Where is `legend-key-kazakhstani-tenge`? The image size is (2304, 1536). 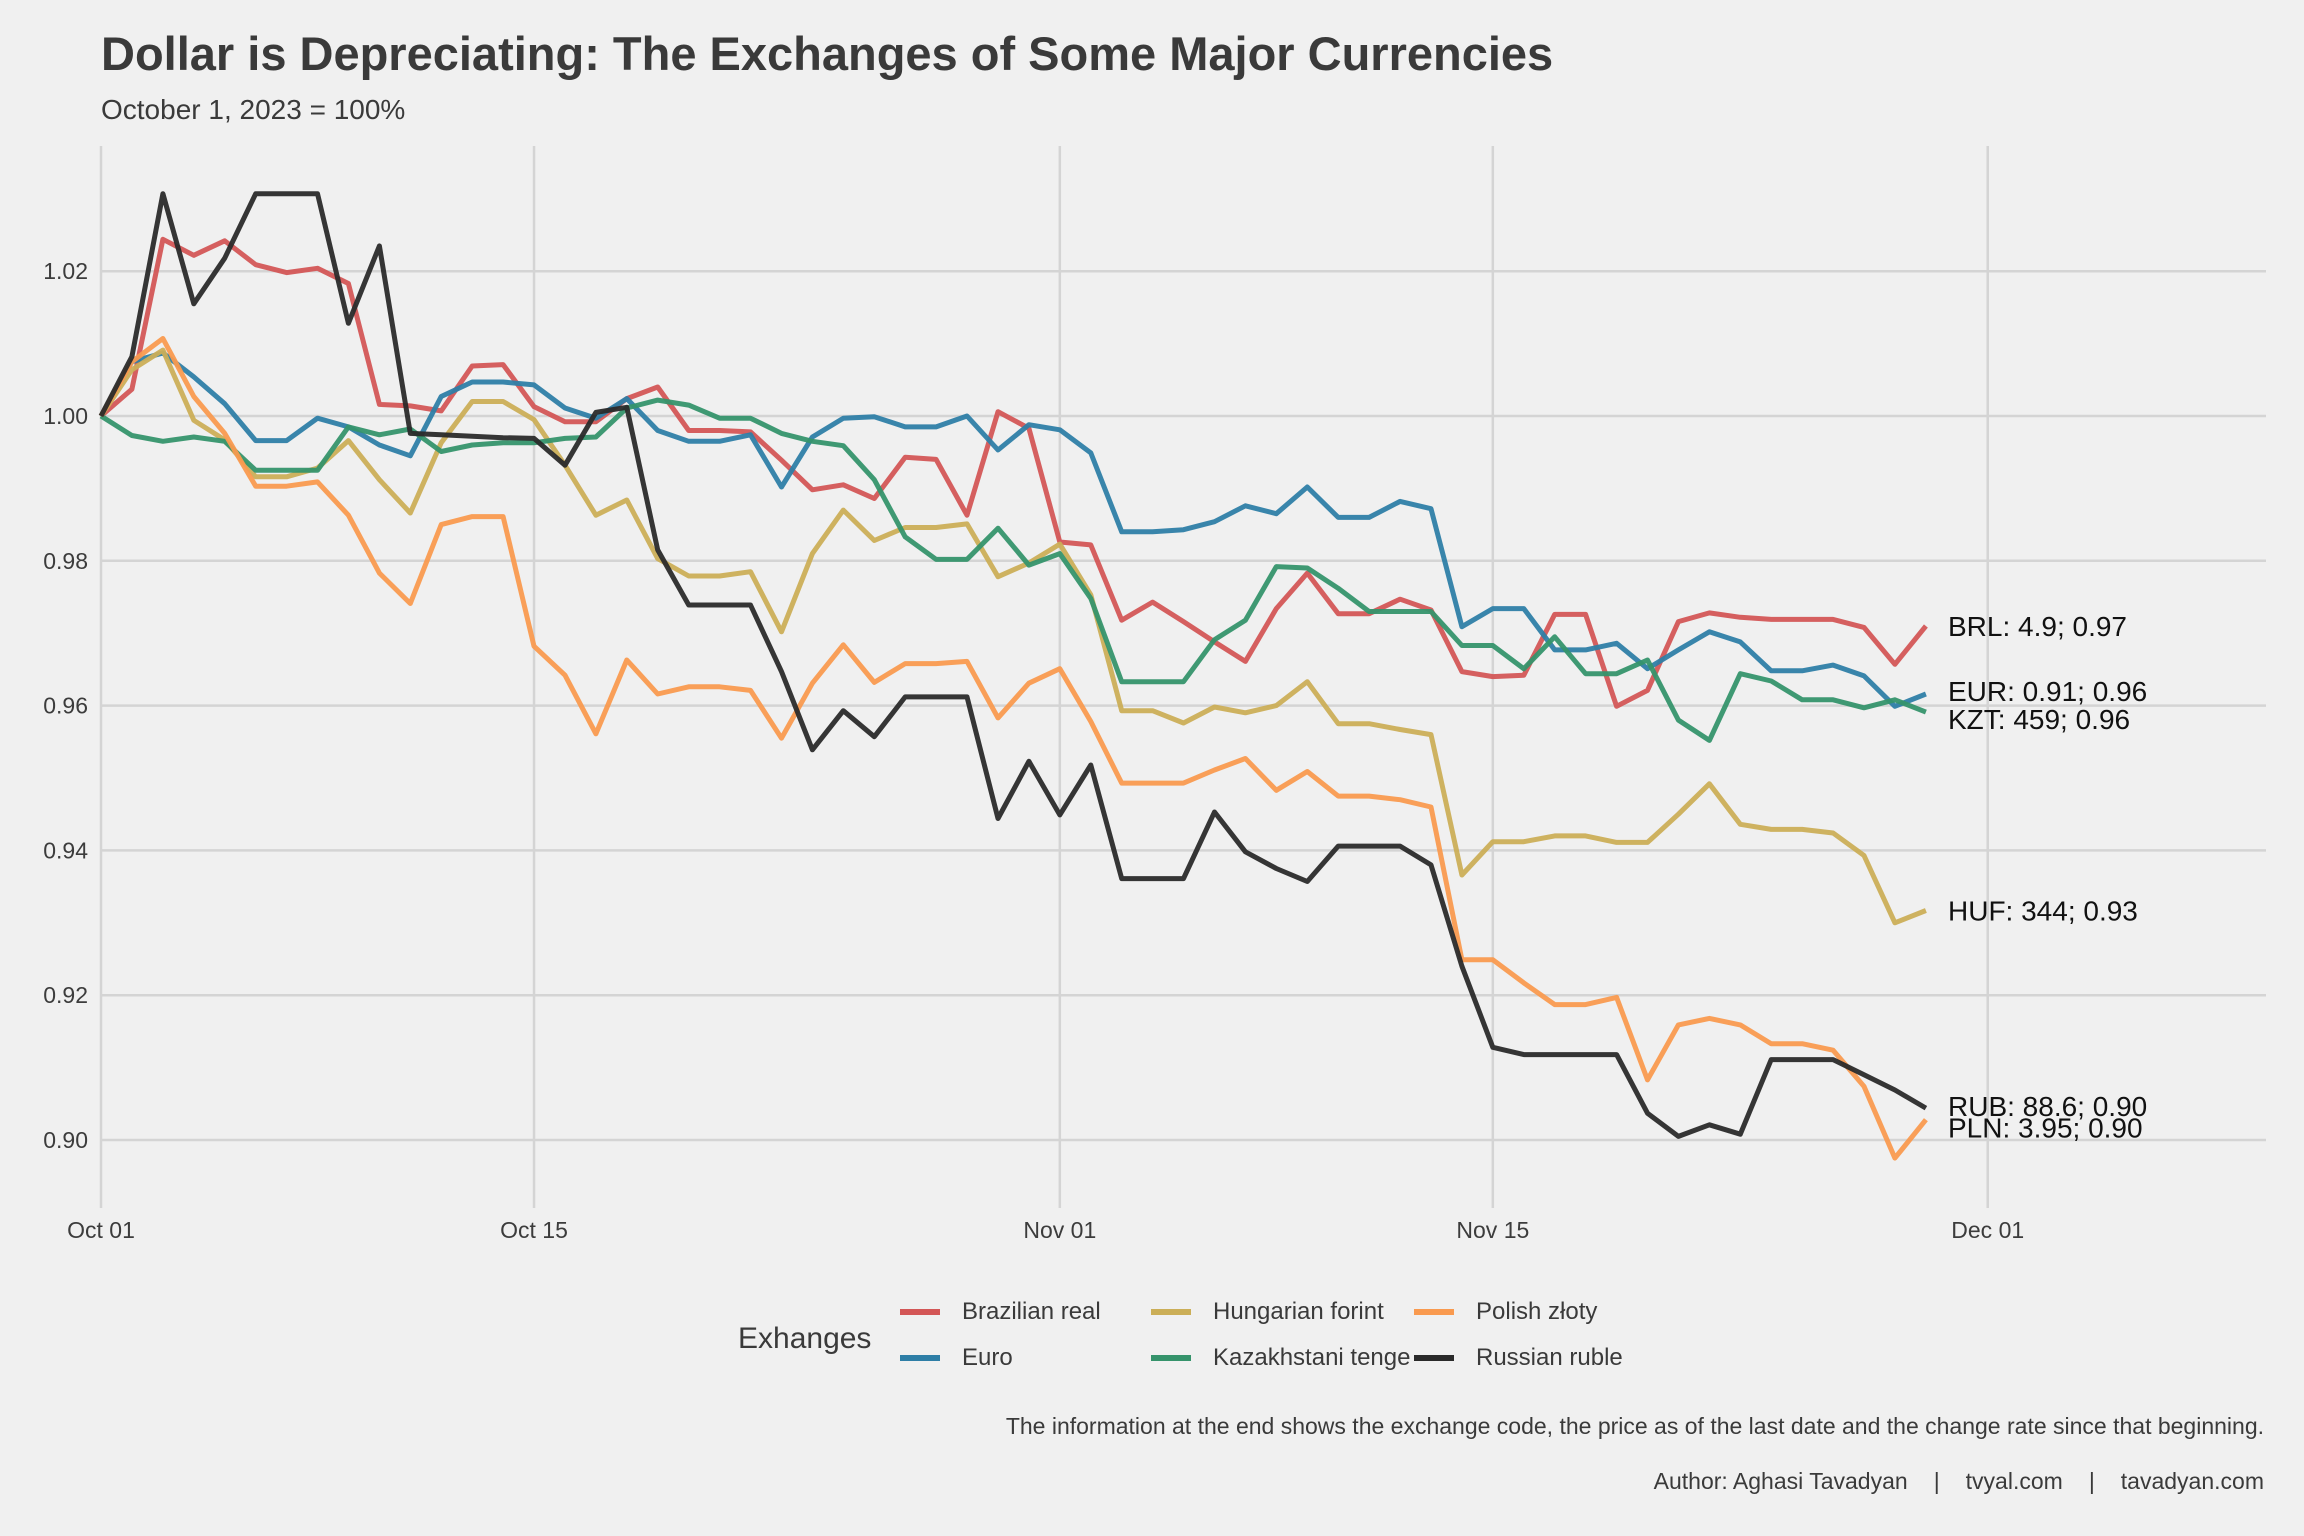 legend-key-kazakhstani-tenge is located at coordinates (1171, 1358).